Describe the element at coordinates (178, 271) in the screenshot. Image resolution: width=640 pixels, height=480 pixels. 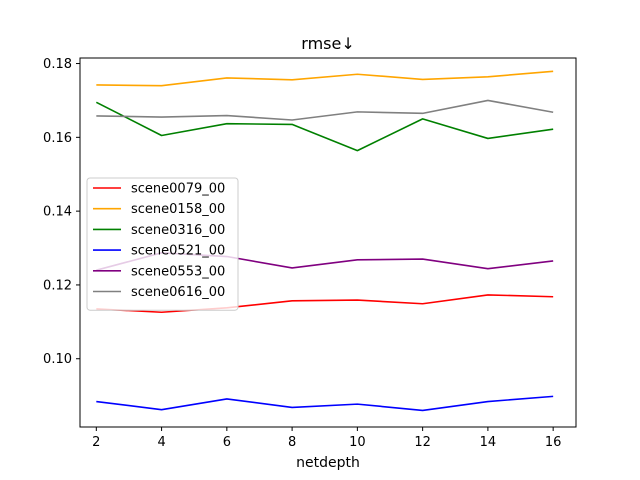
I see `legend-label: scene0553_00` at that location.